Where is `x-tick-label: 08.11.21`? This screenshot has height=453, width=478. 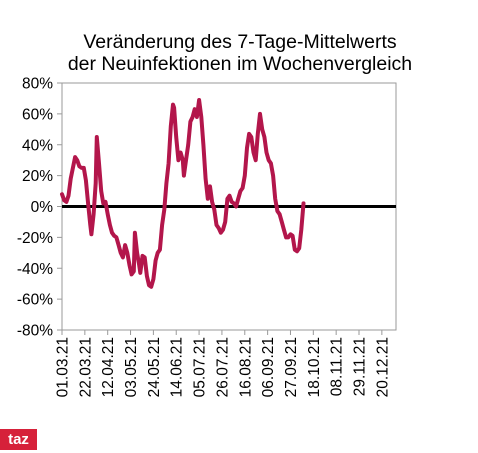 x-tick-label: 08.11.21 is located at coordinates (337, 366).